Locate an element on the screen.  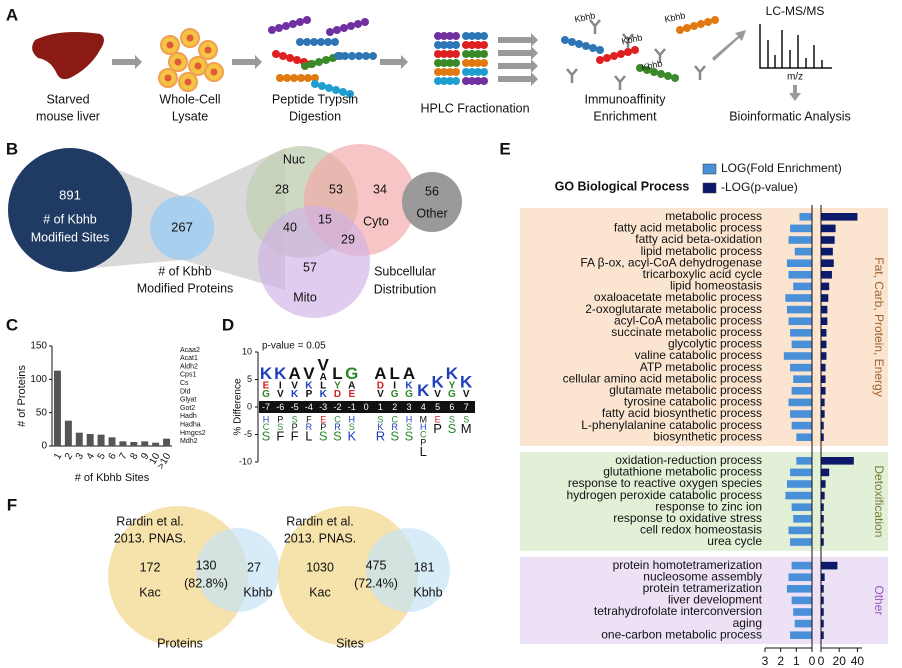
category-label: glycolytic process is located at coordinates (715, 344).